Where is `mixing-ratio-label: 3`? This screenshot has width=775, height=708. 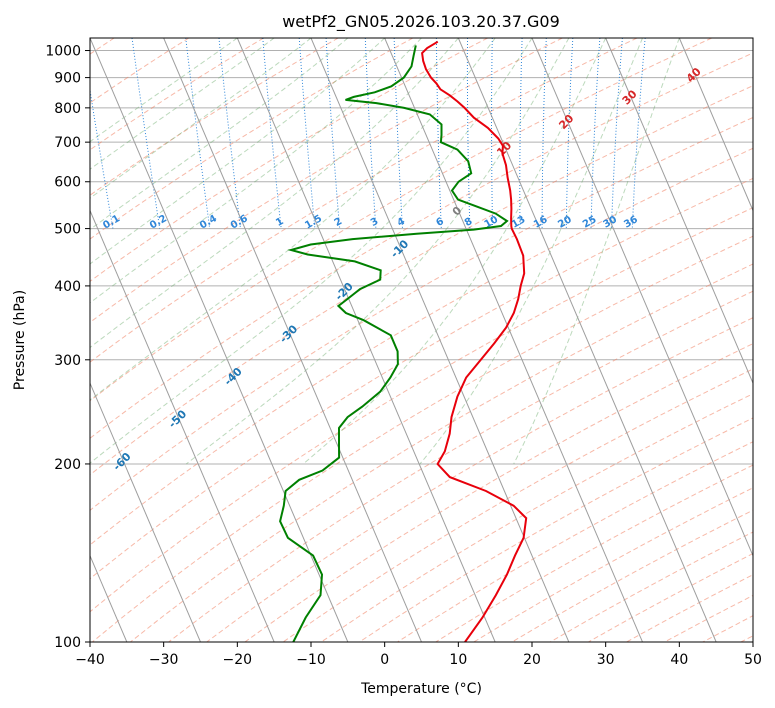
mixing-ratio-label: 3 is located at coordinates (375, 222).